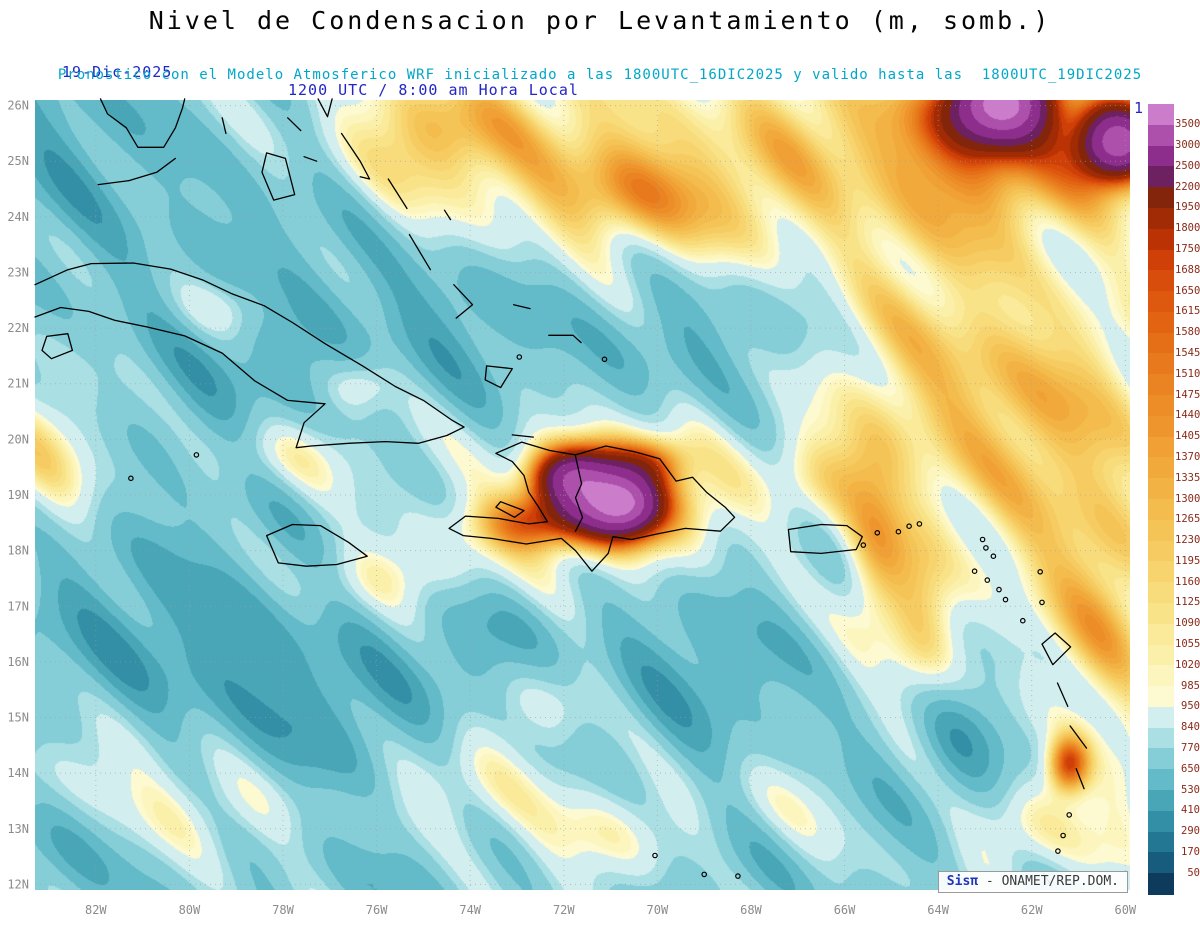 The width and height of the screenshot is (1200, 927). Describe the element at coordinates (1187, 373) in the screenshot. I see `colorbar-tick-label: 1510` at that location.